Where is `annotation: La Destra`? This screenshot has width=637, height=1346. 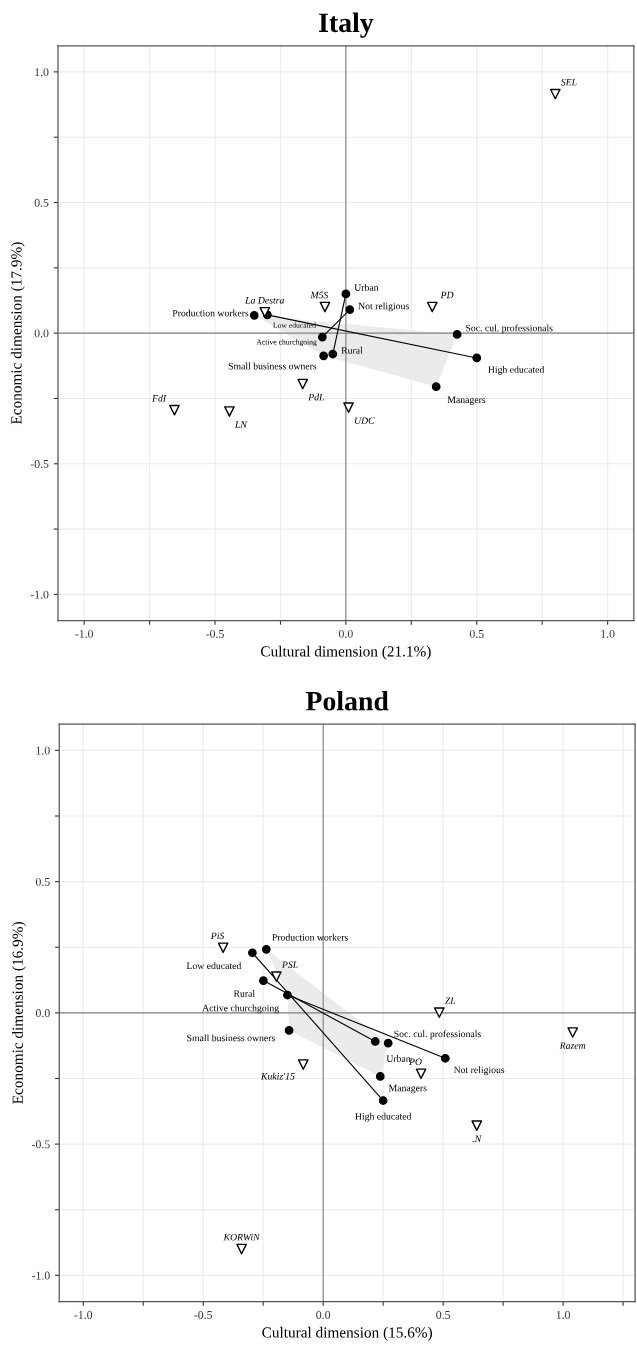
annotation: La Destra is located at coordinates (264, 300).